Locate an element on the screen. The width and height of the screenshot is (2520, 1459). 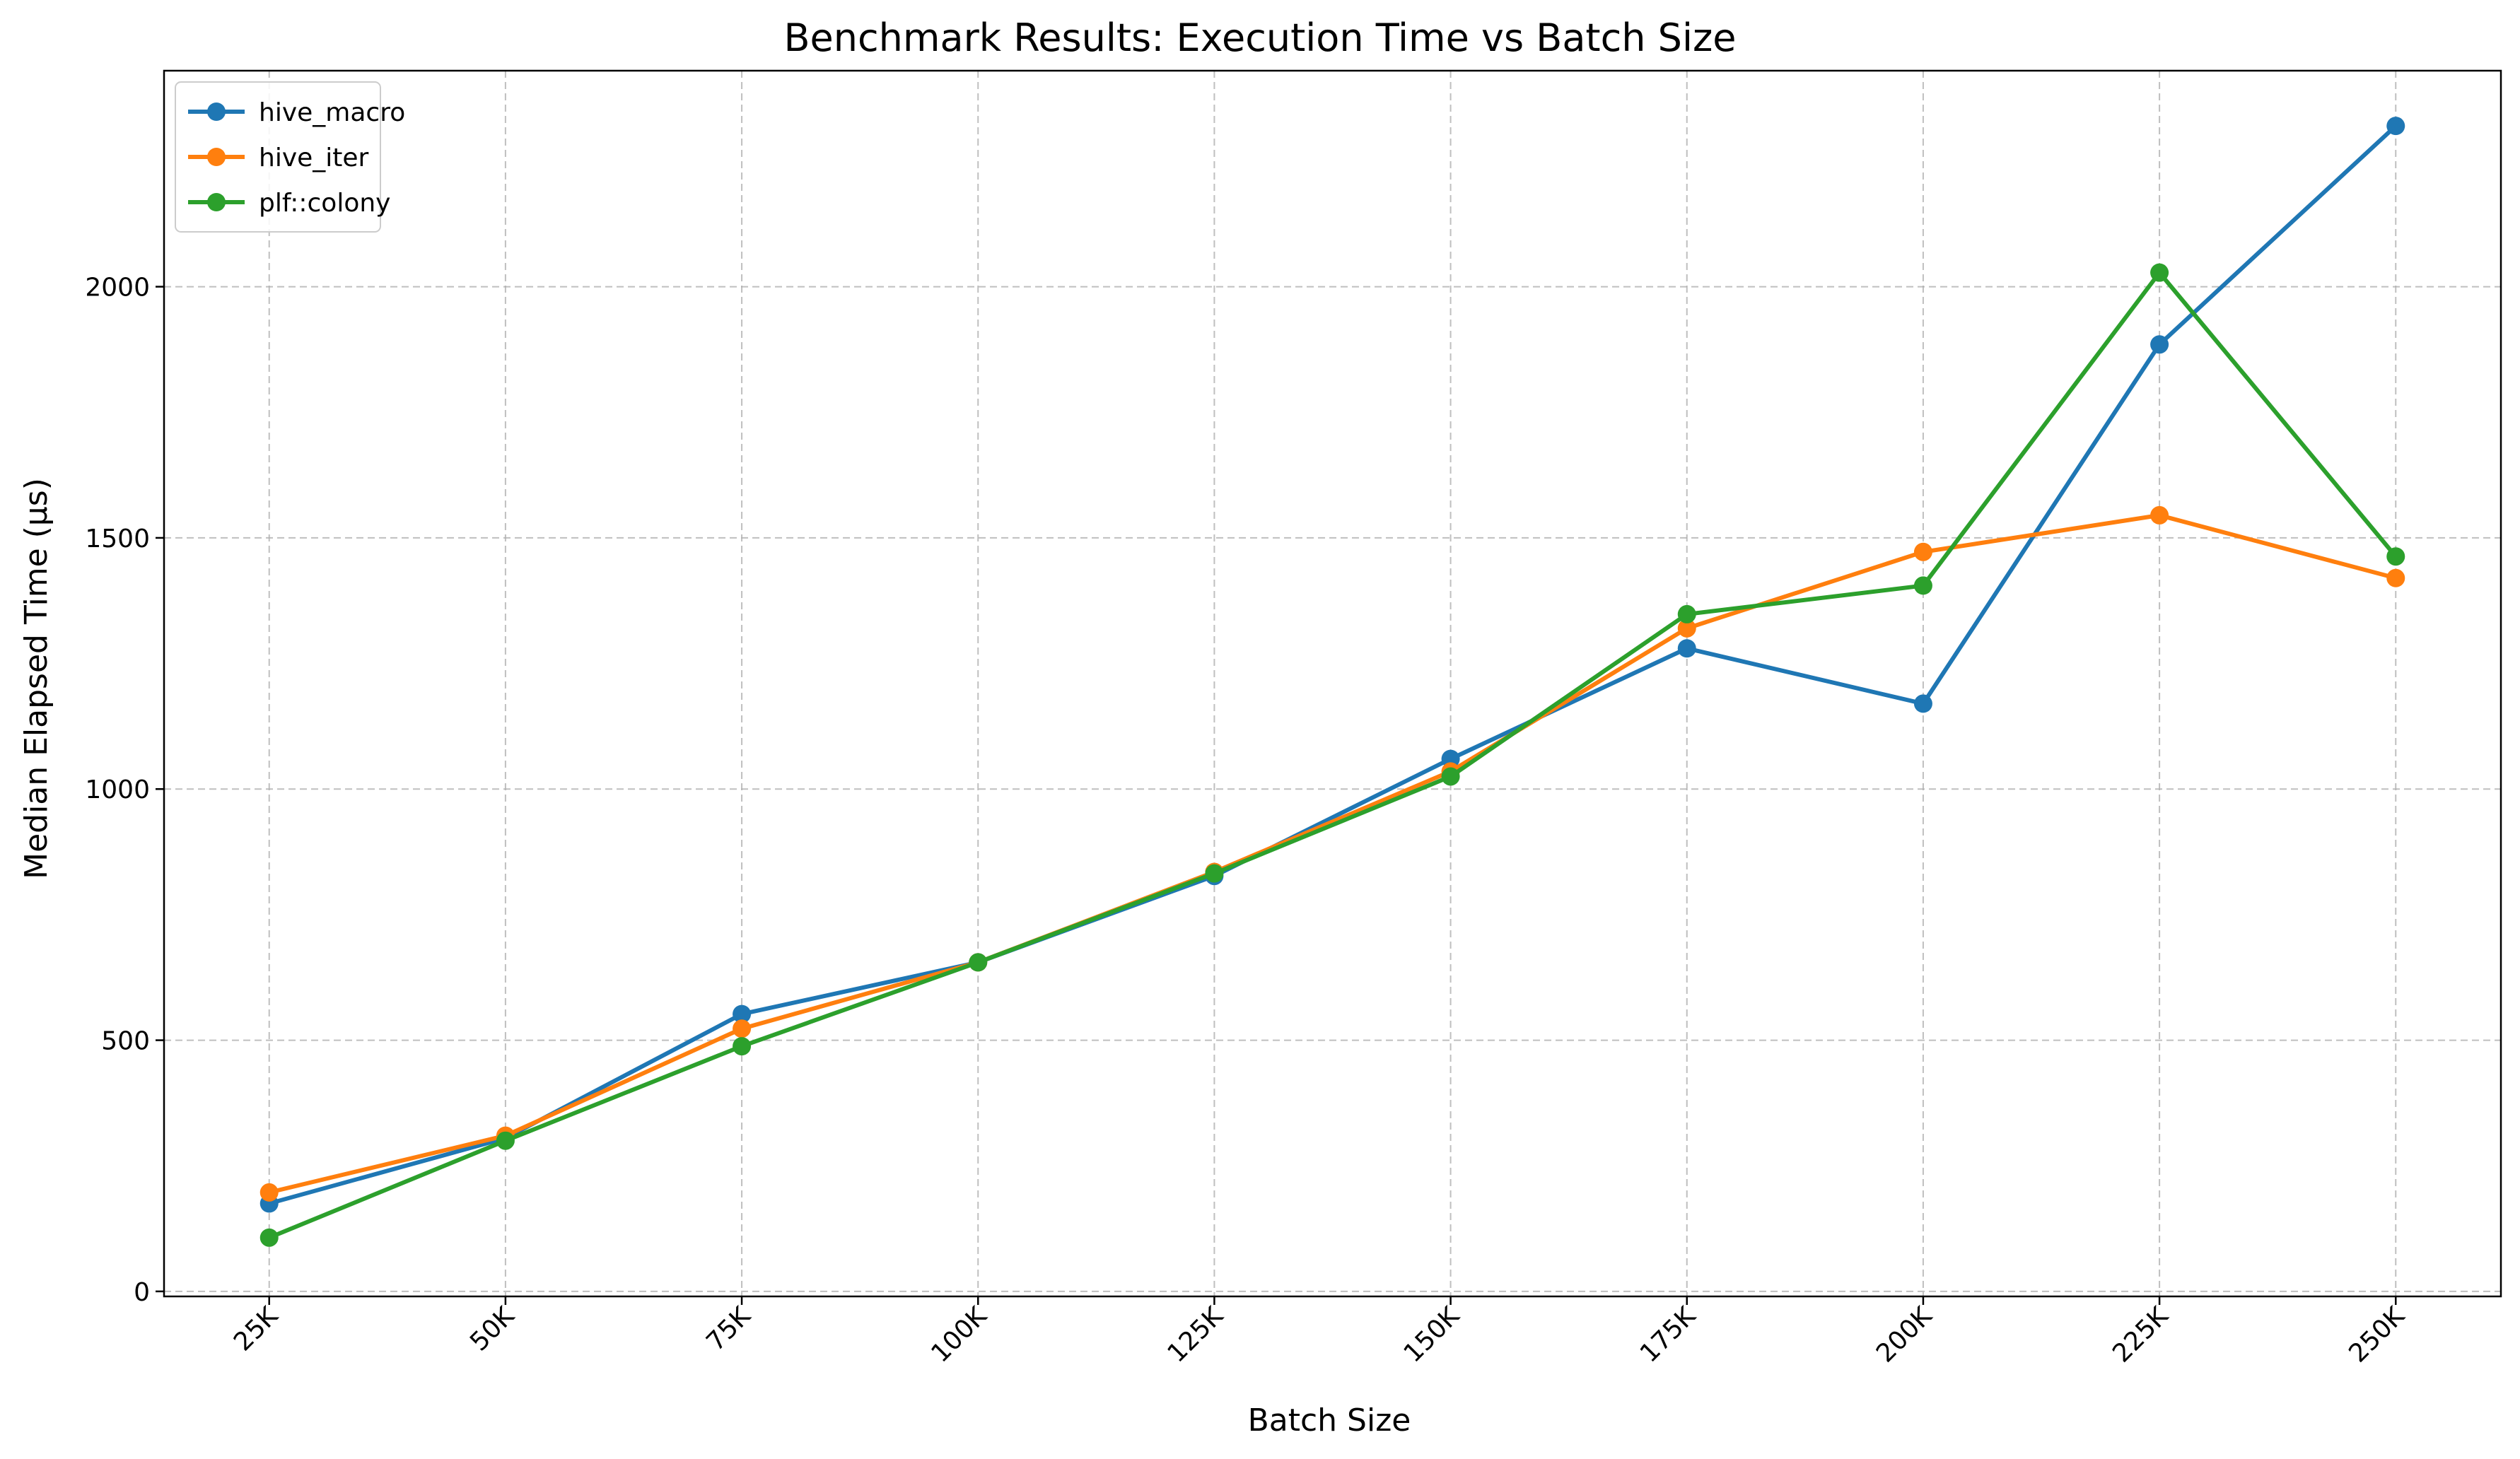
legend-label: hive_iter is located at coordinates (314, 157).